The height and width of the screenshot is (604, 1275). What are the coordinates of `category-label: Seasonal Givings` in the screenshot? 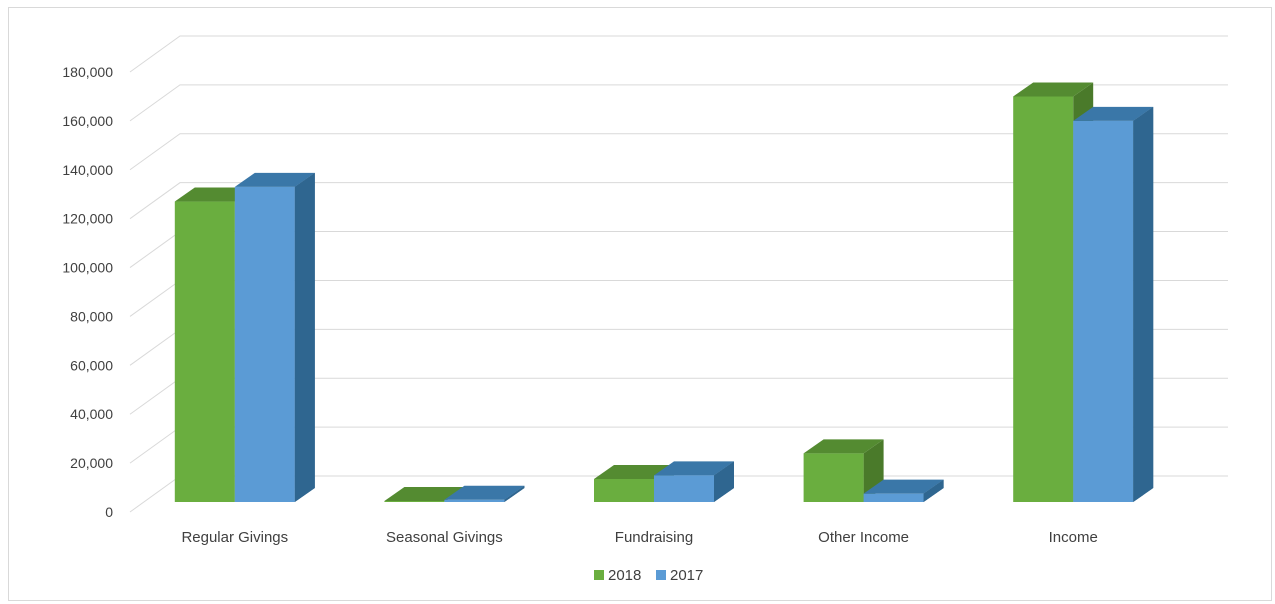 It's located at (444, 537).